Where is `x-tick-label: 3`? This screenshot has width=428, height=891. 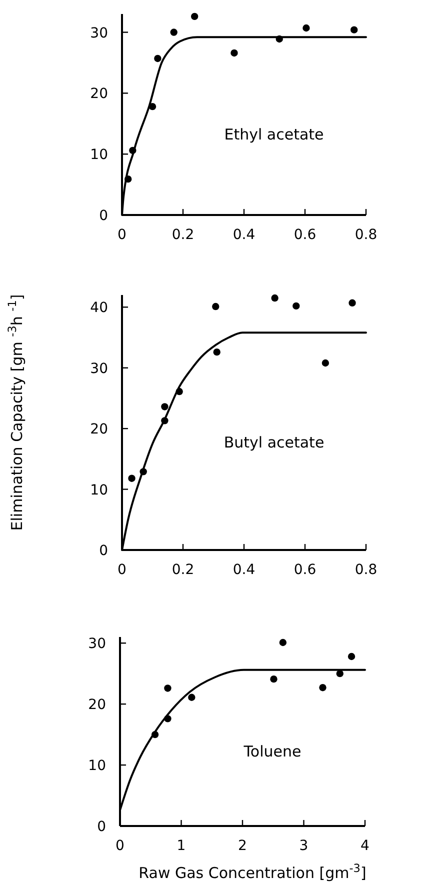 x-tick-label: 3 is located at coordinates (303, 846).